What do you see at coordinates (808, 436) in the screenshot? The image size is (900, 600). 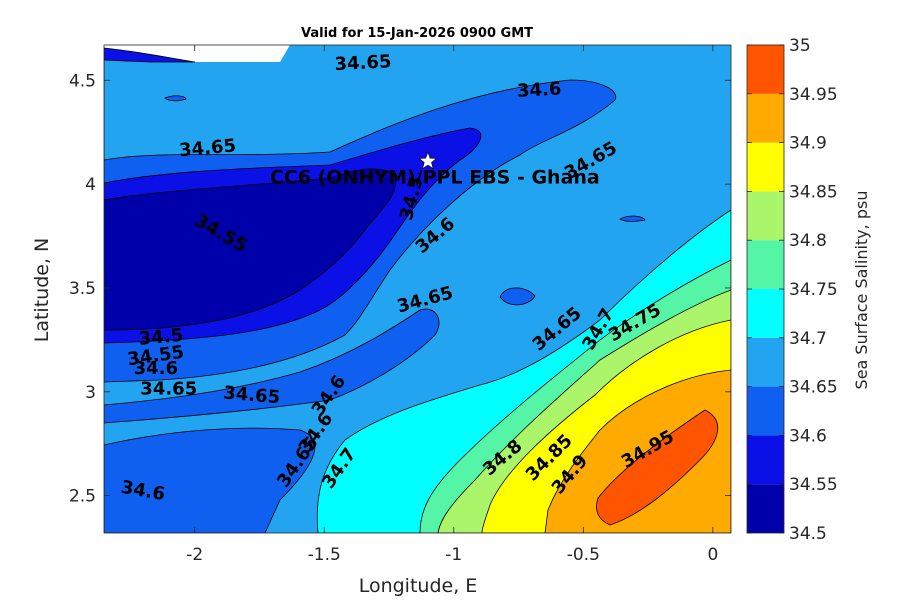 I see `colorbar-tick-label: 34.6` at bounding box center [808, 436].